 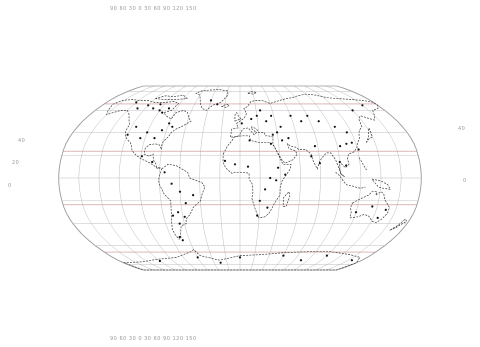 I want to click on new-zealand-outline, so click(x=398, y=224).